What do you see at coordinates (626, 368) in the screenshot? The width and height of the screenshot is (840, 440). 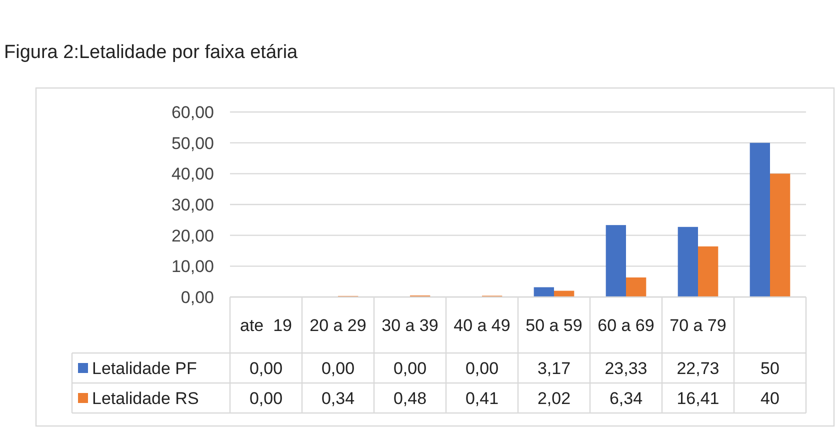 I see `data-label: 23,33` at bounding box center [626, 368].